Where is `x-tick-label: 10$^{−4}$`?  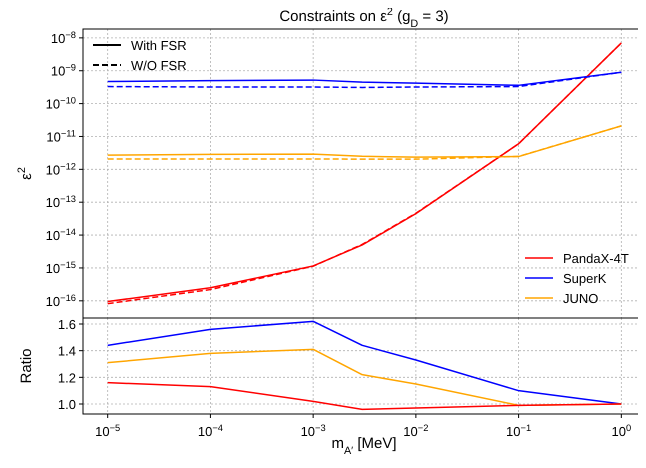
x-tick-label: 10$^{−4}$ is located at coordinates (210, 431).